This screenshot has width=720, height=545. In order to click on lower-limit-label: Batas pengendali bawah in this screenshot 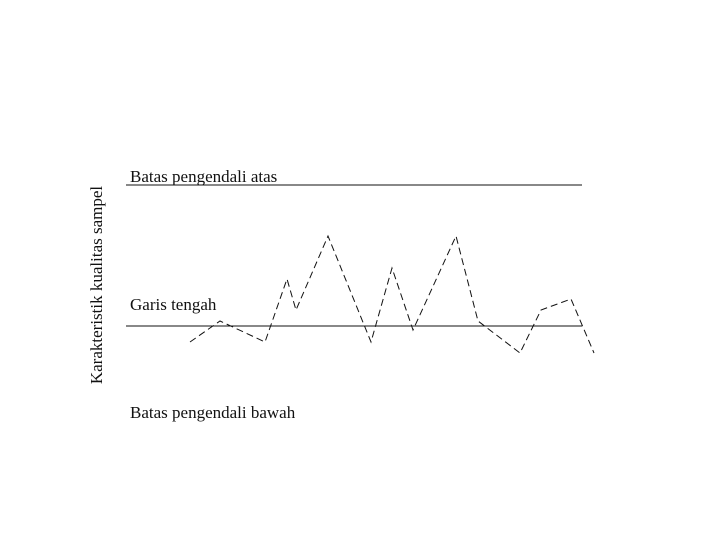, I will do `click(213, 412)`.